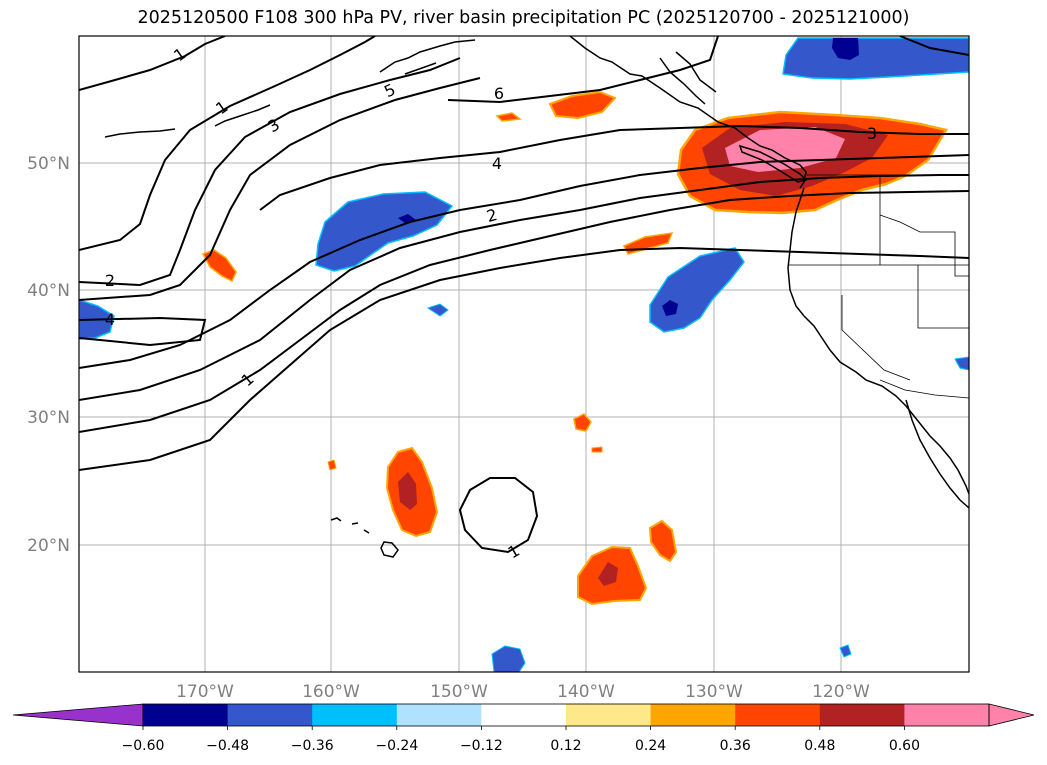  What do you see at coordinates (508, 658) in the screenshot?
I see `neg-region-south` at bounding box center [508, 658].